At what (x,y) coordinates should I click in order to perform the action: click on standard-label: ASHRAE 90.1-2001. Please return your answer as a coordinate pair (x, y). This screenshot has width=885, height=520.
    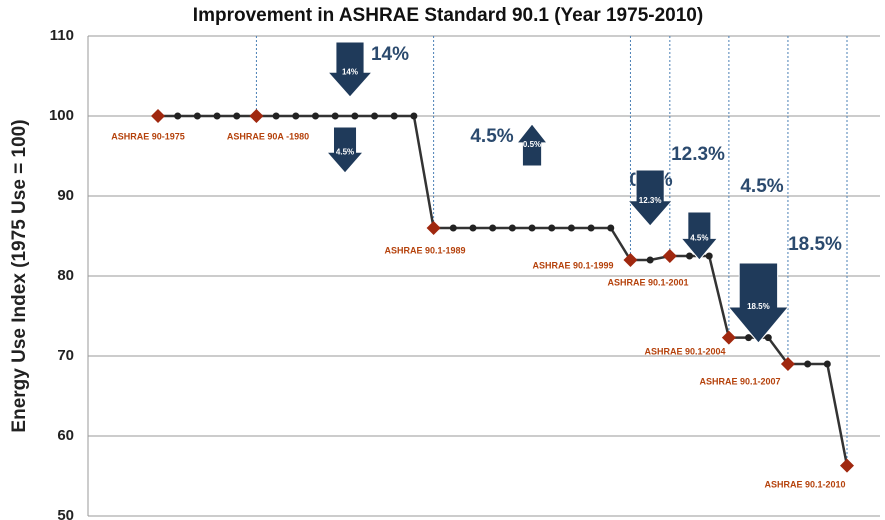
    Looking at the image, I should click on (647, 282).